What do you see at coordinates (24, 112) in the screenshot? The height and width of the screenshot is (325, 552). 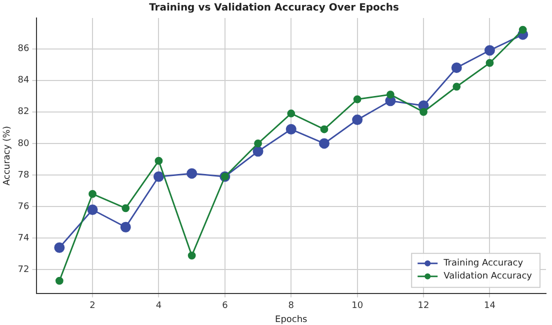 I see `y-tick-label: 82` at bounding box center [24, 112].